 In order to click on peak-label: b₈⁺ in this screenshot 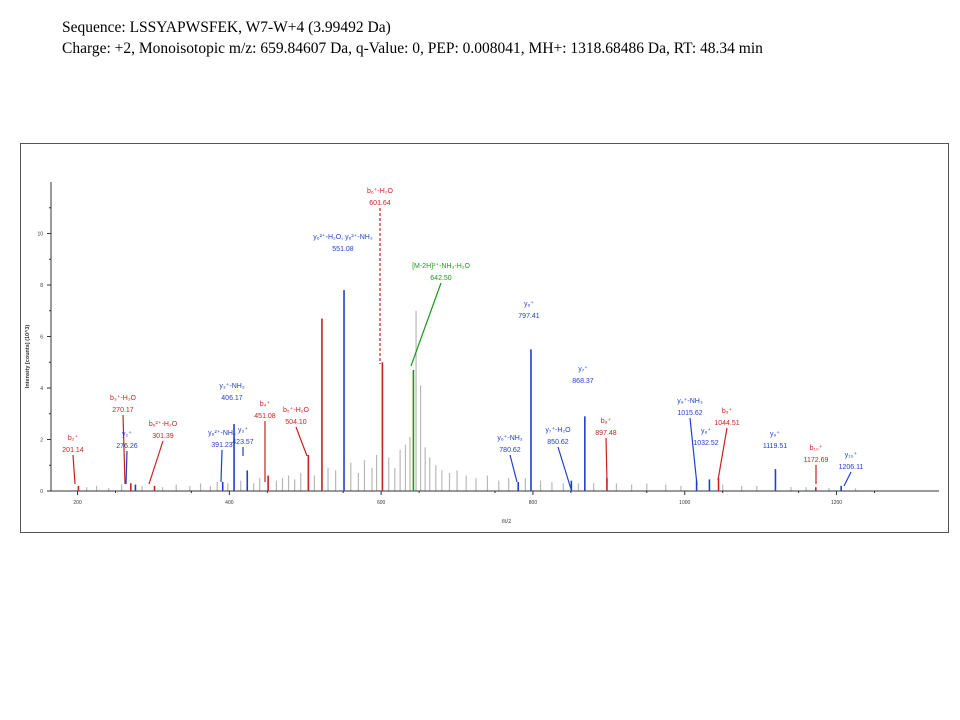, I will do `click(606, 421)`.